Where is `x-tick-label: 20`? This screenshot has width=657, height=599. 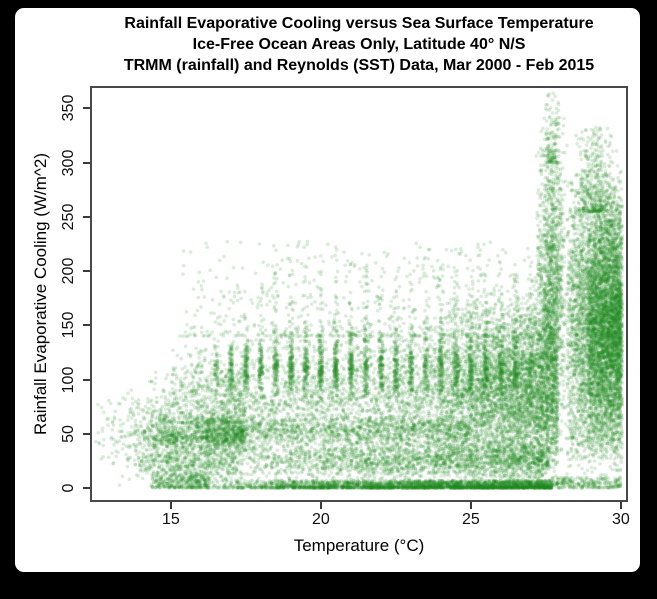
x-tick-label: 20 is located at coordinates (320, 519).